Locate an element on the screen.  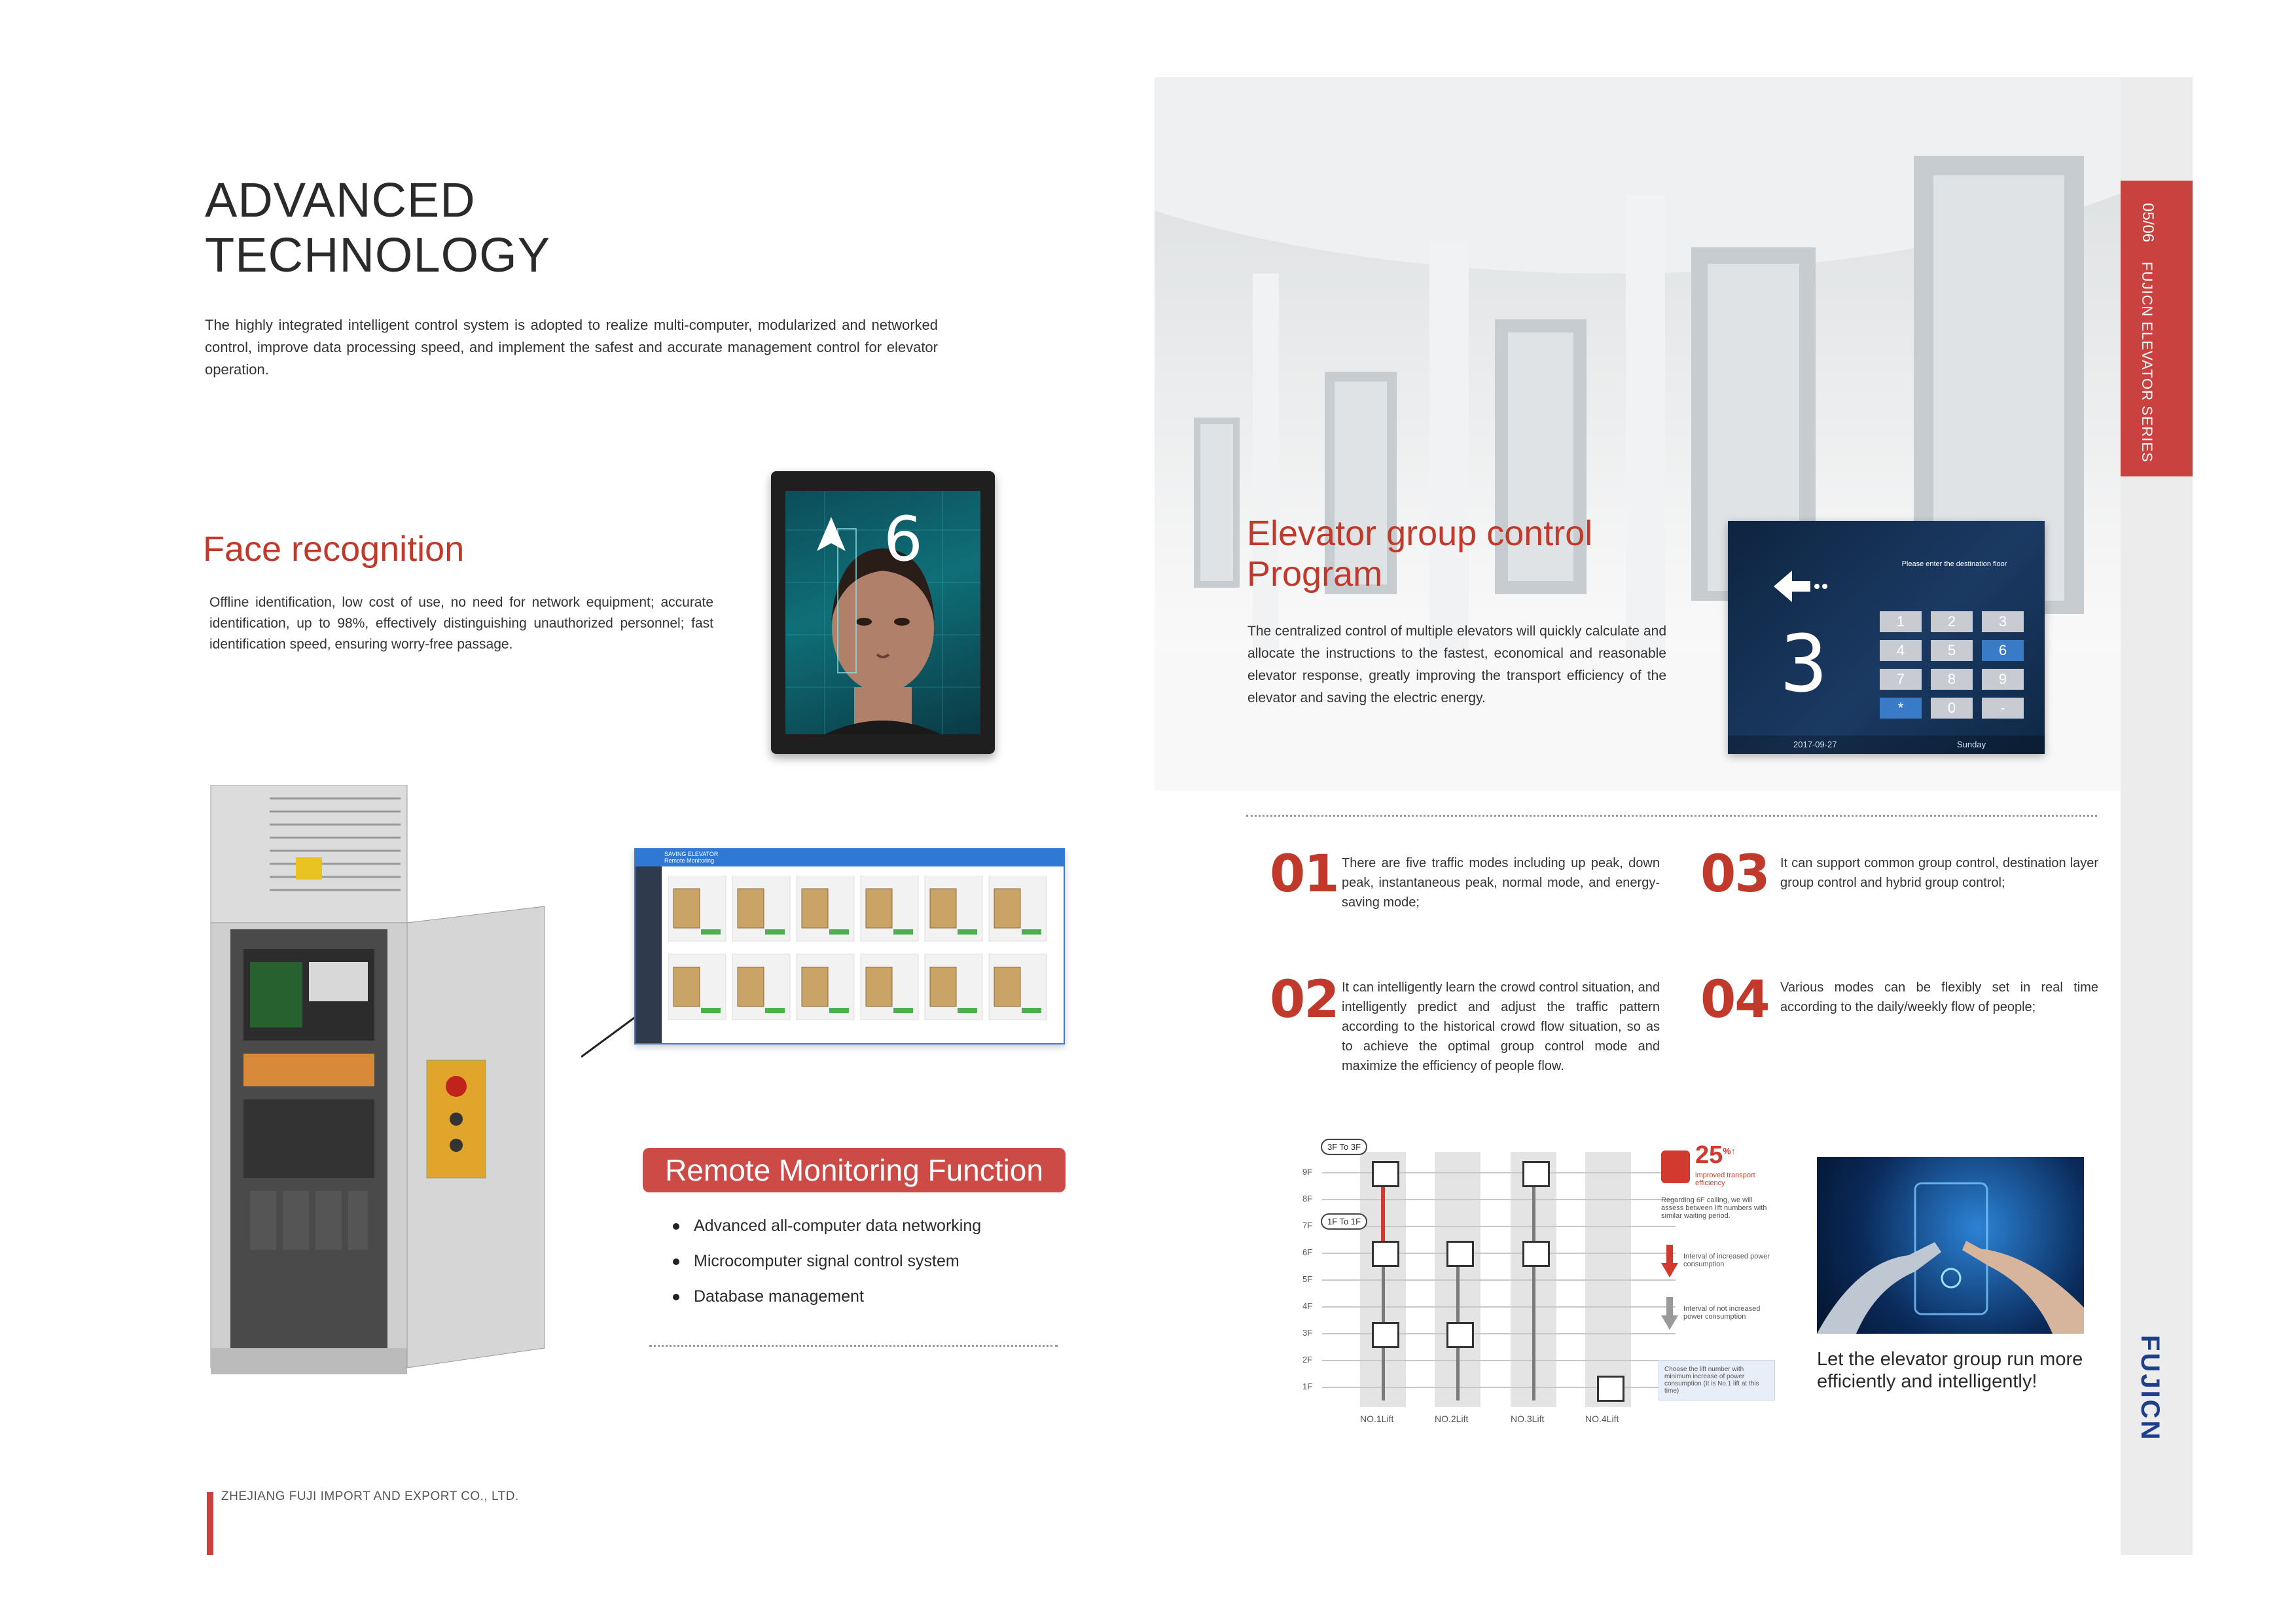
keypad-prompt: Please enter the destination floor is located at coordinates (1954, 564).